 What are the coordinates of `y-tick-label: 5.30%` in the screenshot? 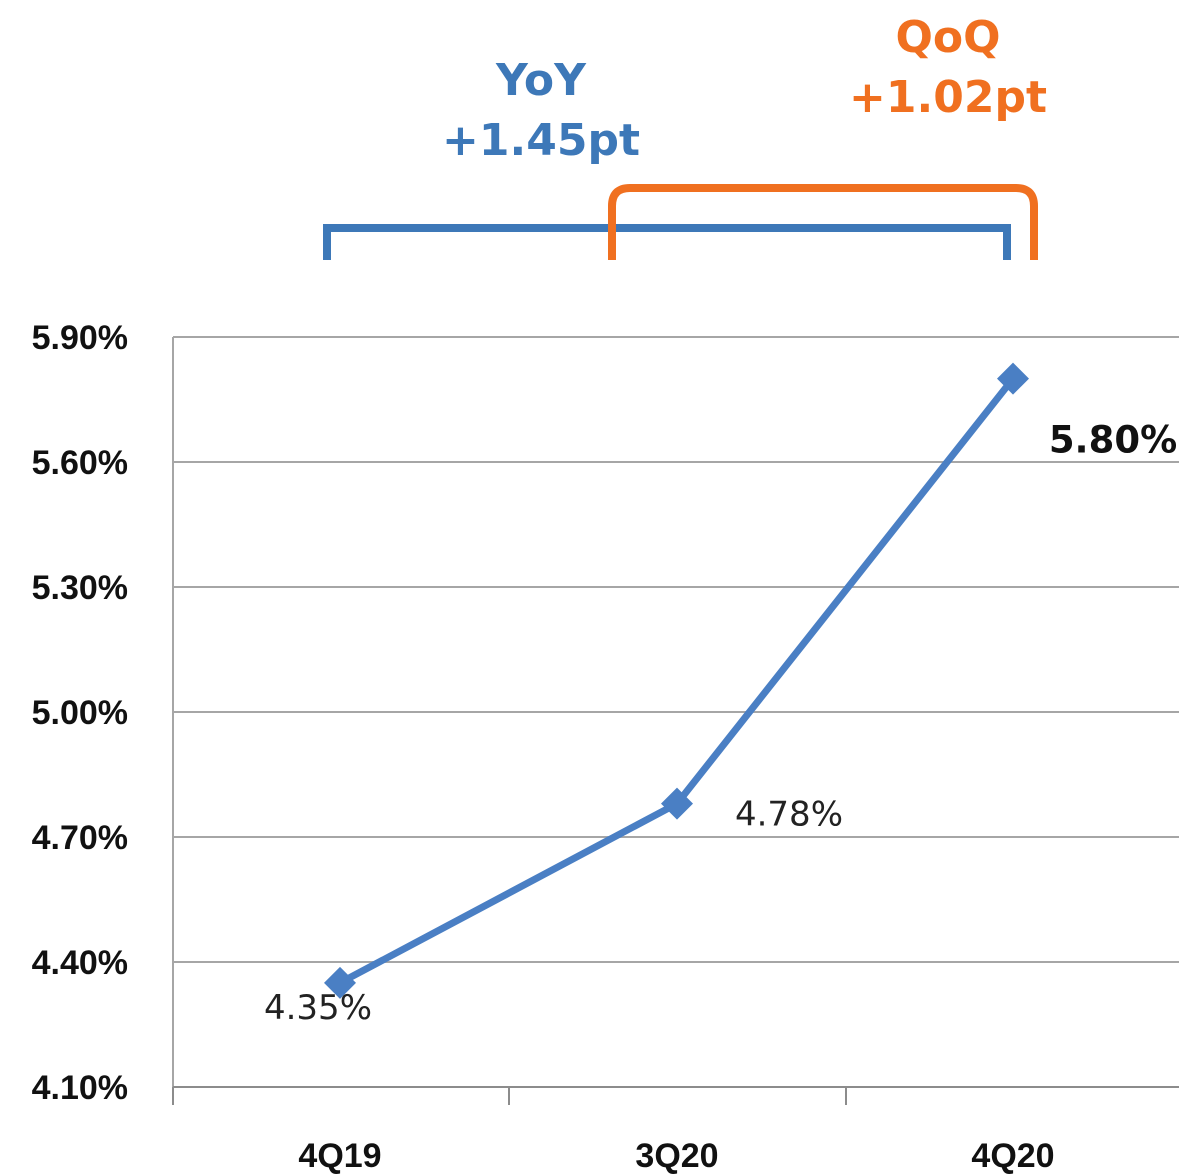 It's located at (80, 588).